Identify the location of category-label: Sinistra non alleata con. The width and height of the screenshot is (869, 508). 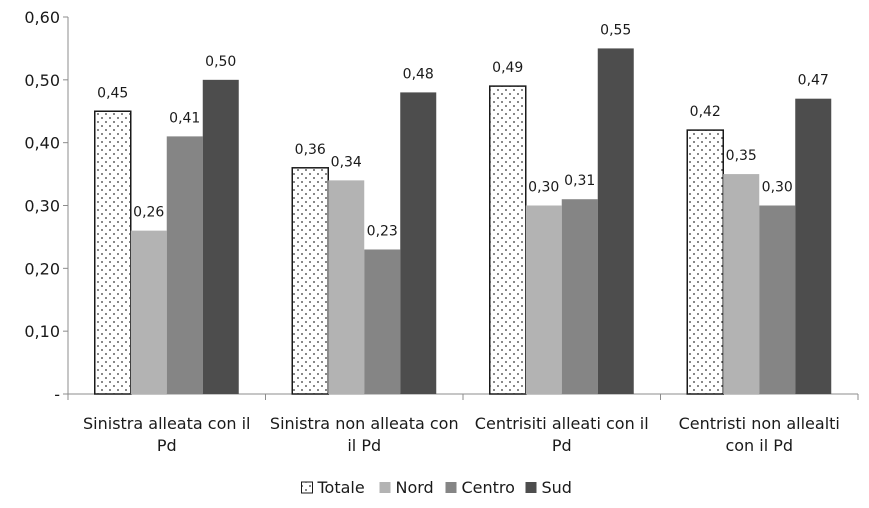
(364, 423).